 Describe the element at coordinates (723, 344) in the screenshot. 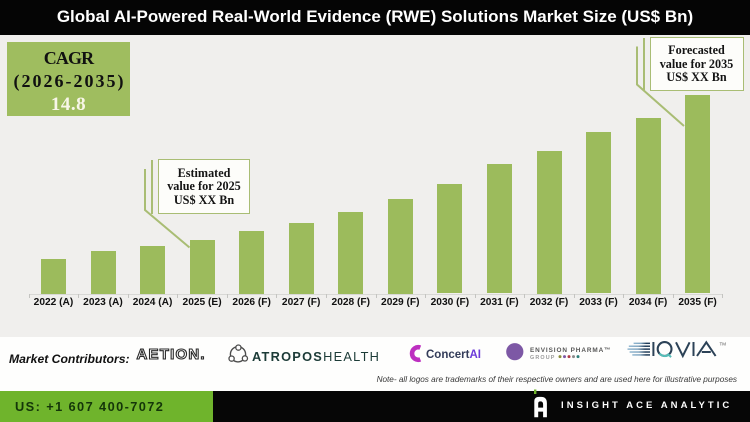

I see `svg-text: TM` at that location.